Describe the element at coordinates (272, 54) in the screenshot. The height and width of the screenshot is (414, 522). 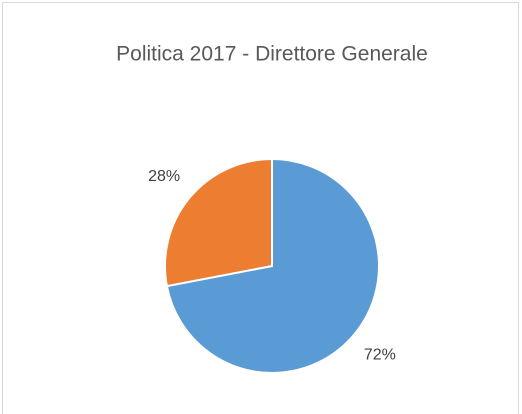
I see `chart-title: Politica 2017 - Direttore Generale` at that location.